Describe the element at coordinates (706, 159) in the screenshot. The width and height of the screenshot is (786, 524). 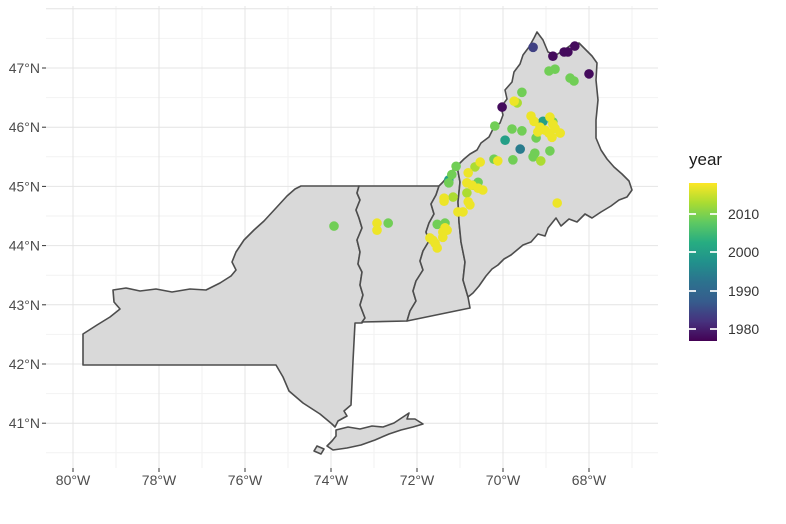
I see `legend-title: year` at that location.